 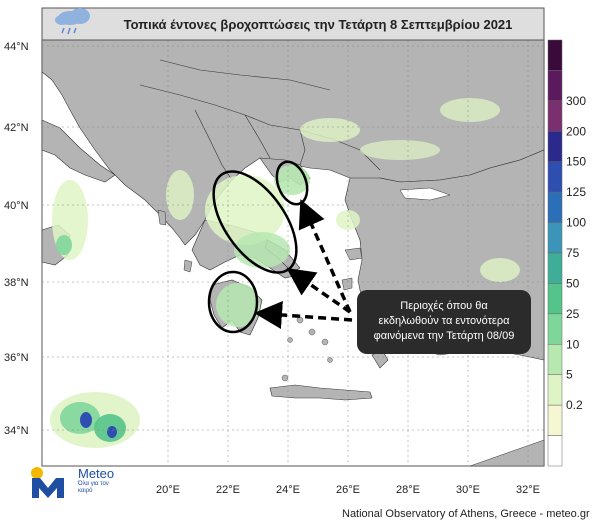 I want to click on colorbar-label: 25, so click(x=573, y=314).